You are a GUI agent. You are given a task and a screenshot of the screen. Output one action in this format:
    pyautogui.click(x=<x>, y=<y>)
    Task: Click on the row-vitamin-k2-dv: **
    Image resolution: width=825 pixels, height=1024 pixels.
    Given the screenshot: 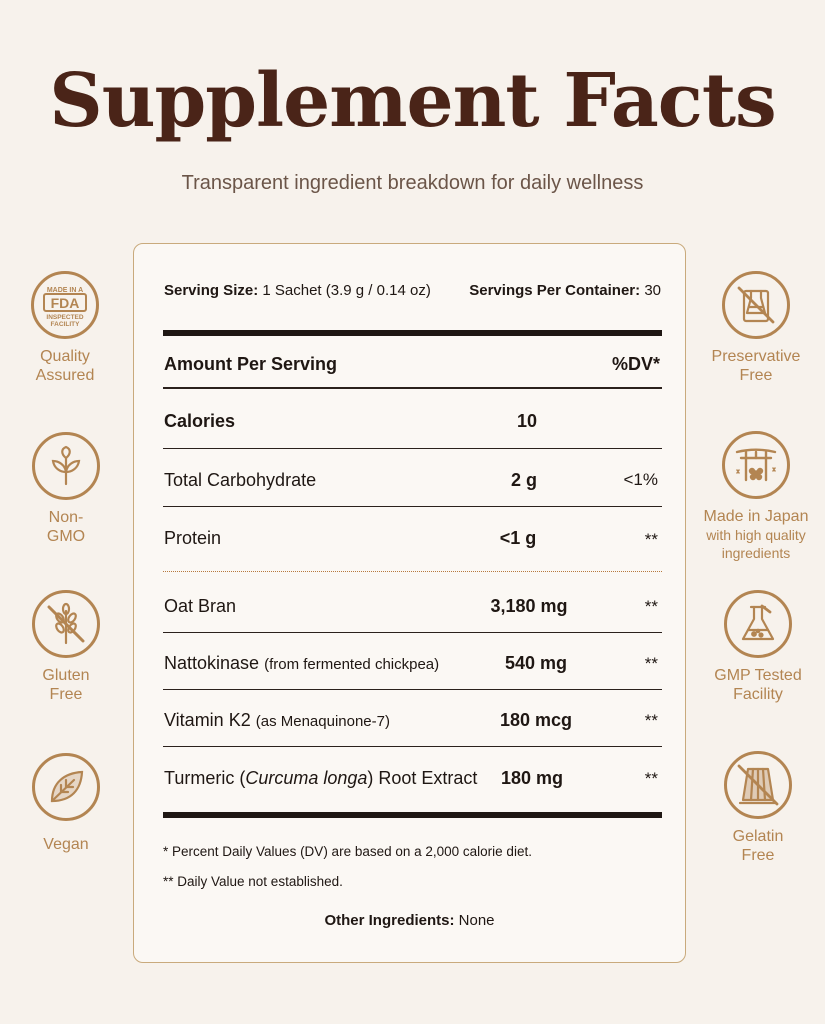 What is the action you would take?
    pyautogui.click(x=651, y=720)
    